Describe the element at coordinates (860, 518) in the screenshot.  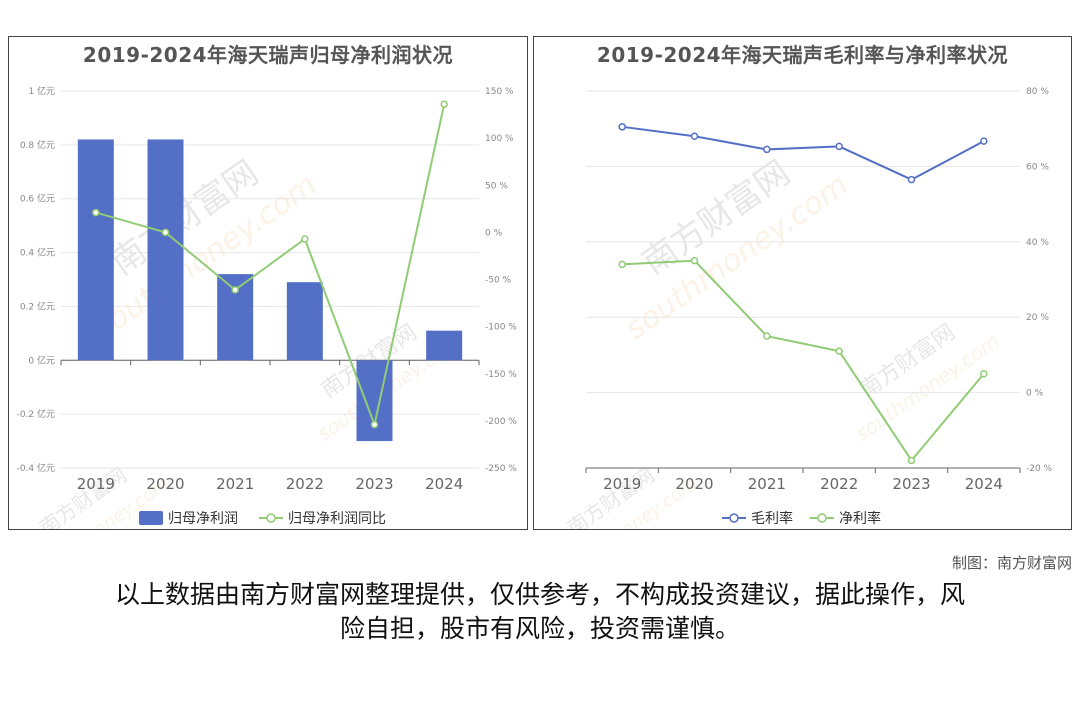
I see `legend-label: 净利率` at that location.